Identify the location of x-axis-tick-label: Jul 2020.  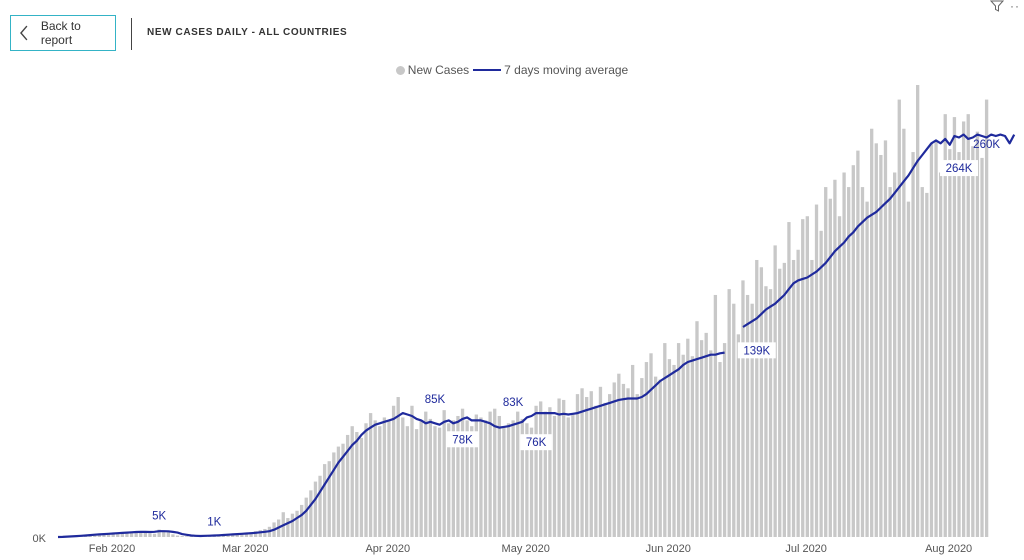
(806, 549).